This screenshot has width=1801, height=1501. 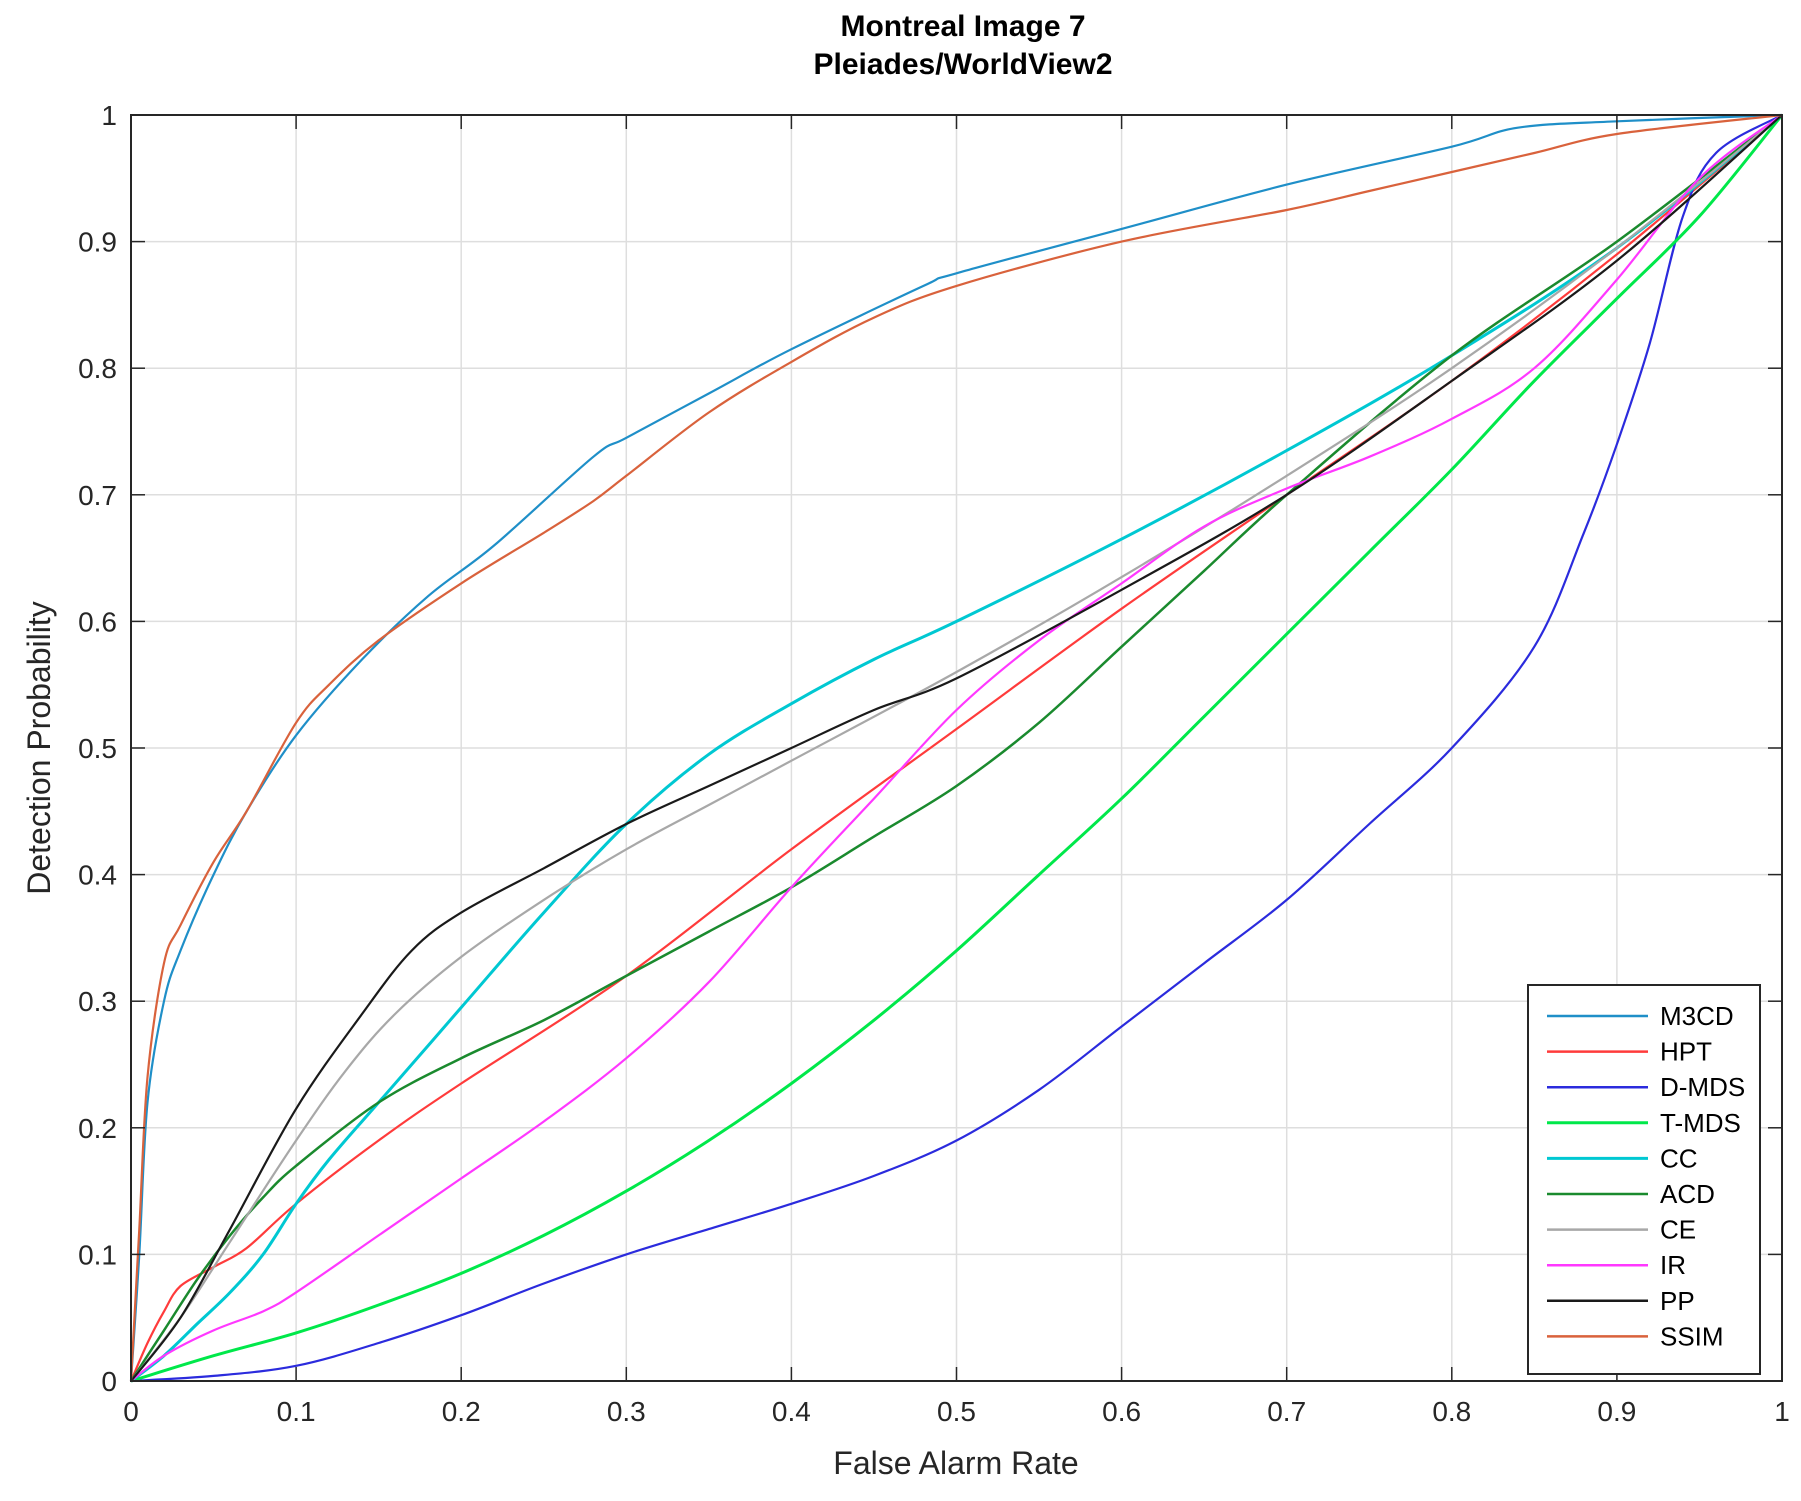 What do you see at coordinates (461, 1411) in the screenshot?
I see `x-tick-label: 0.2` at bounding box center [461, 1411].